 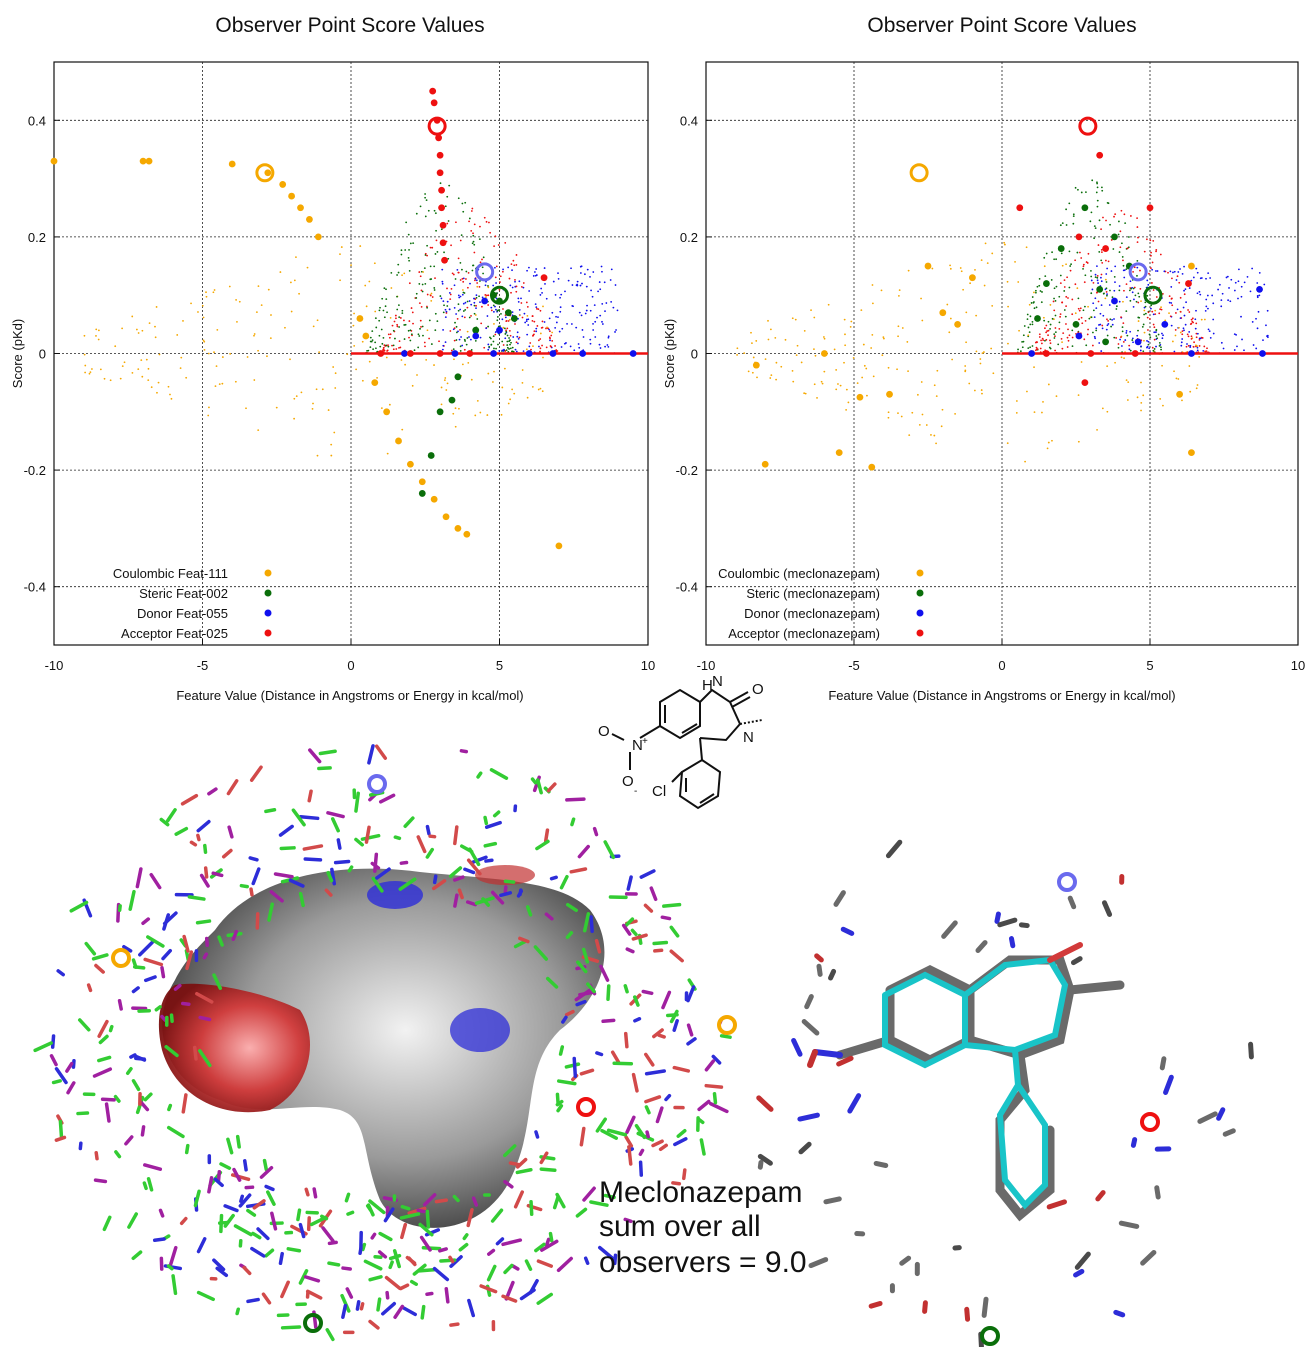 I want to click on right-legend-label-0: Coulombic (meclonazepam), so click(x=799, y=573).